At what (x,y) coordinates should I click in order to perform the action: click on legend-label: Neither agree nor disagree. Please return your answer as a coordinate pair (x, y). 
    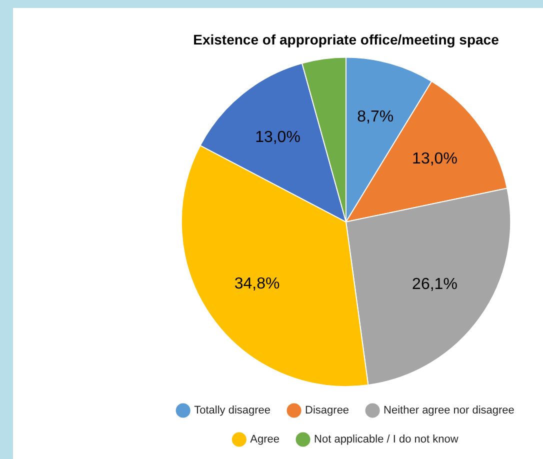
    Looking at the image, I should click on (449, 410).